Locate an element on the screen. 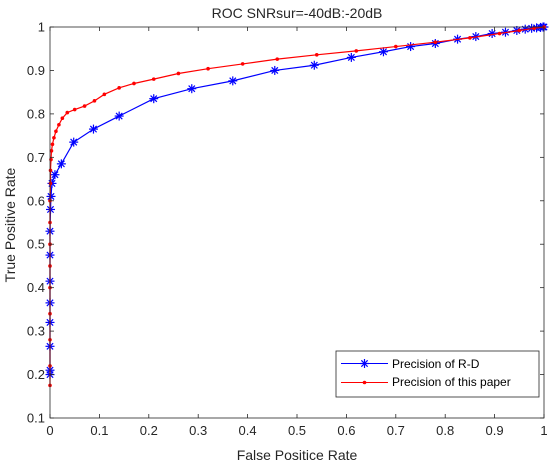 This screenshot has width=550, height=469. y-tick-label: 0.8 is located at coordinates (36, 113).